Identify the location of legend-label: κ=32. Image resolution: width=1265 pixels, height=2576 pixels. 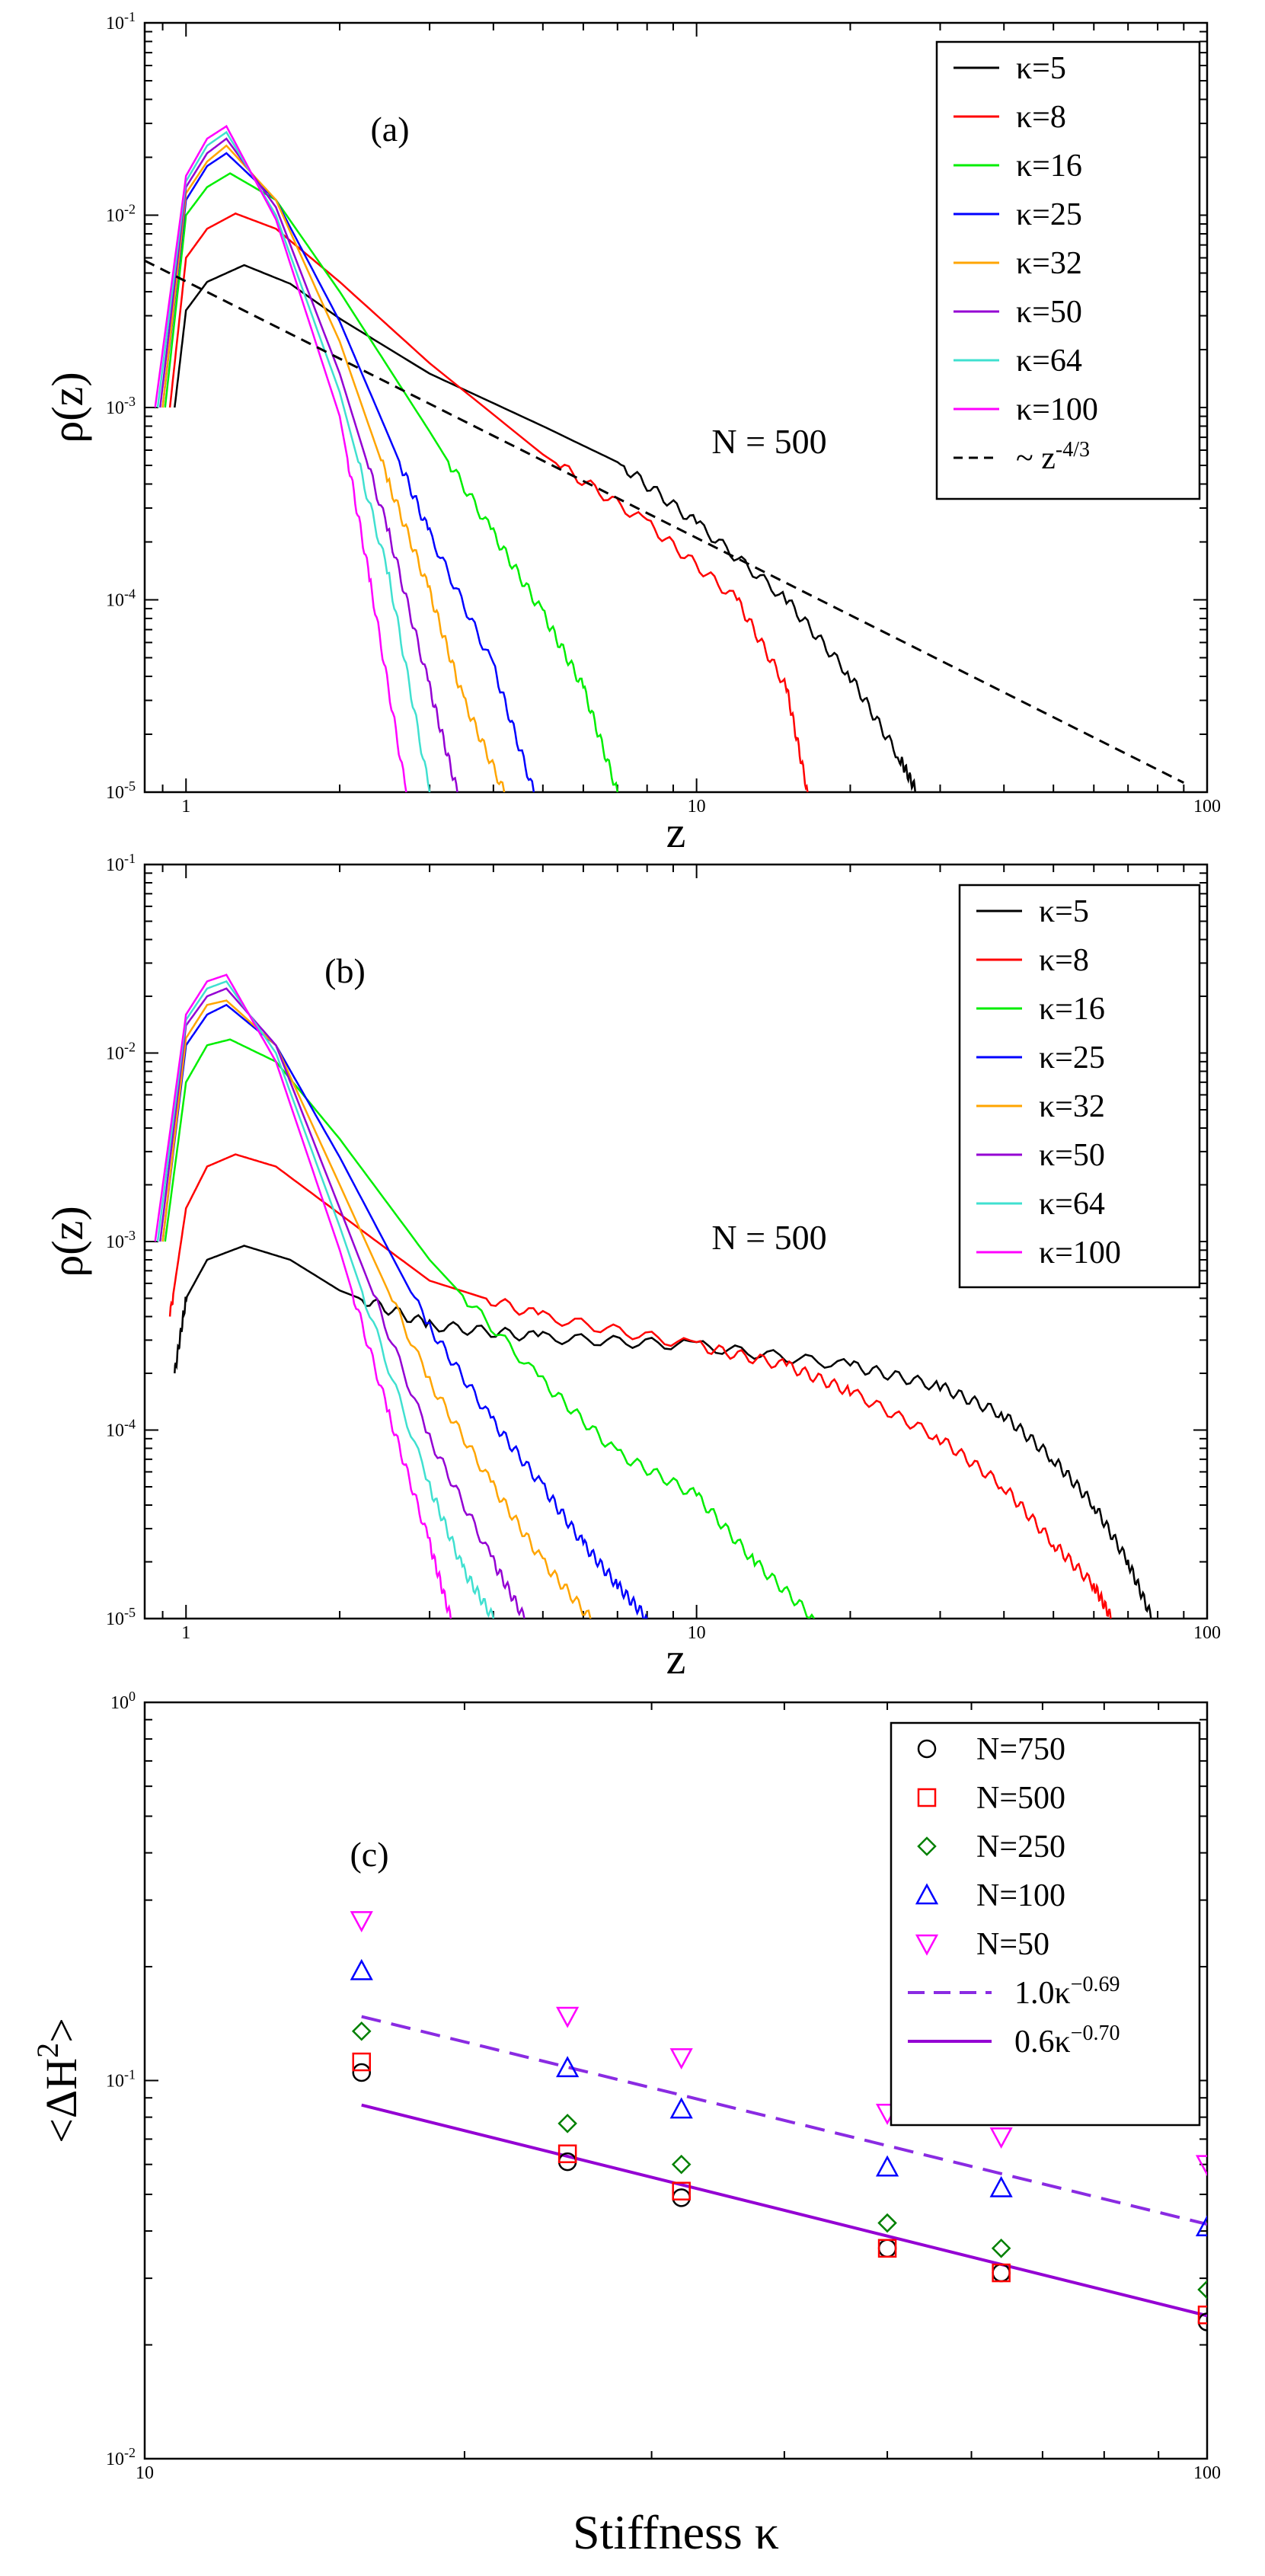
(1049, 263).